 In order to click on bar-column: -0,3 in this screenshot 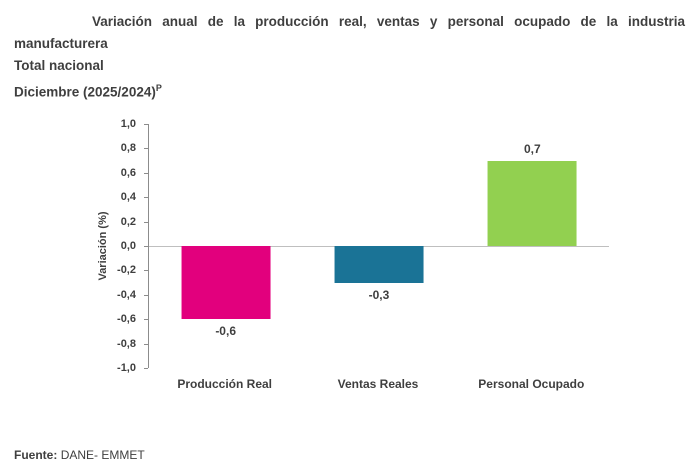, I will do `click(378, 246)`.